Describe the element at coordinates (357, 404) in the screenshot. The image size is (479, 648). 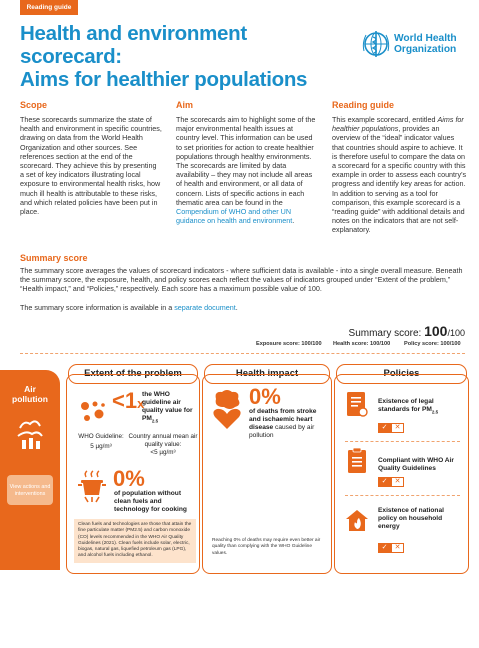
I see `legal-standards-icon` at that location.